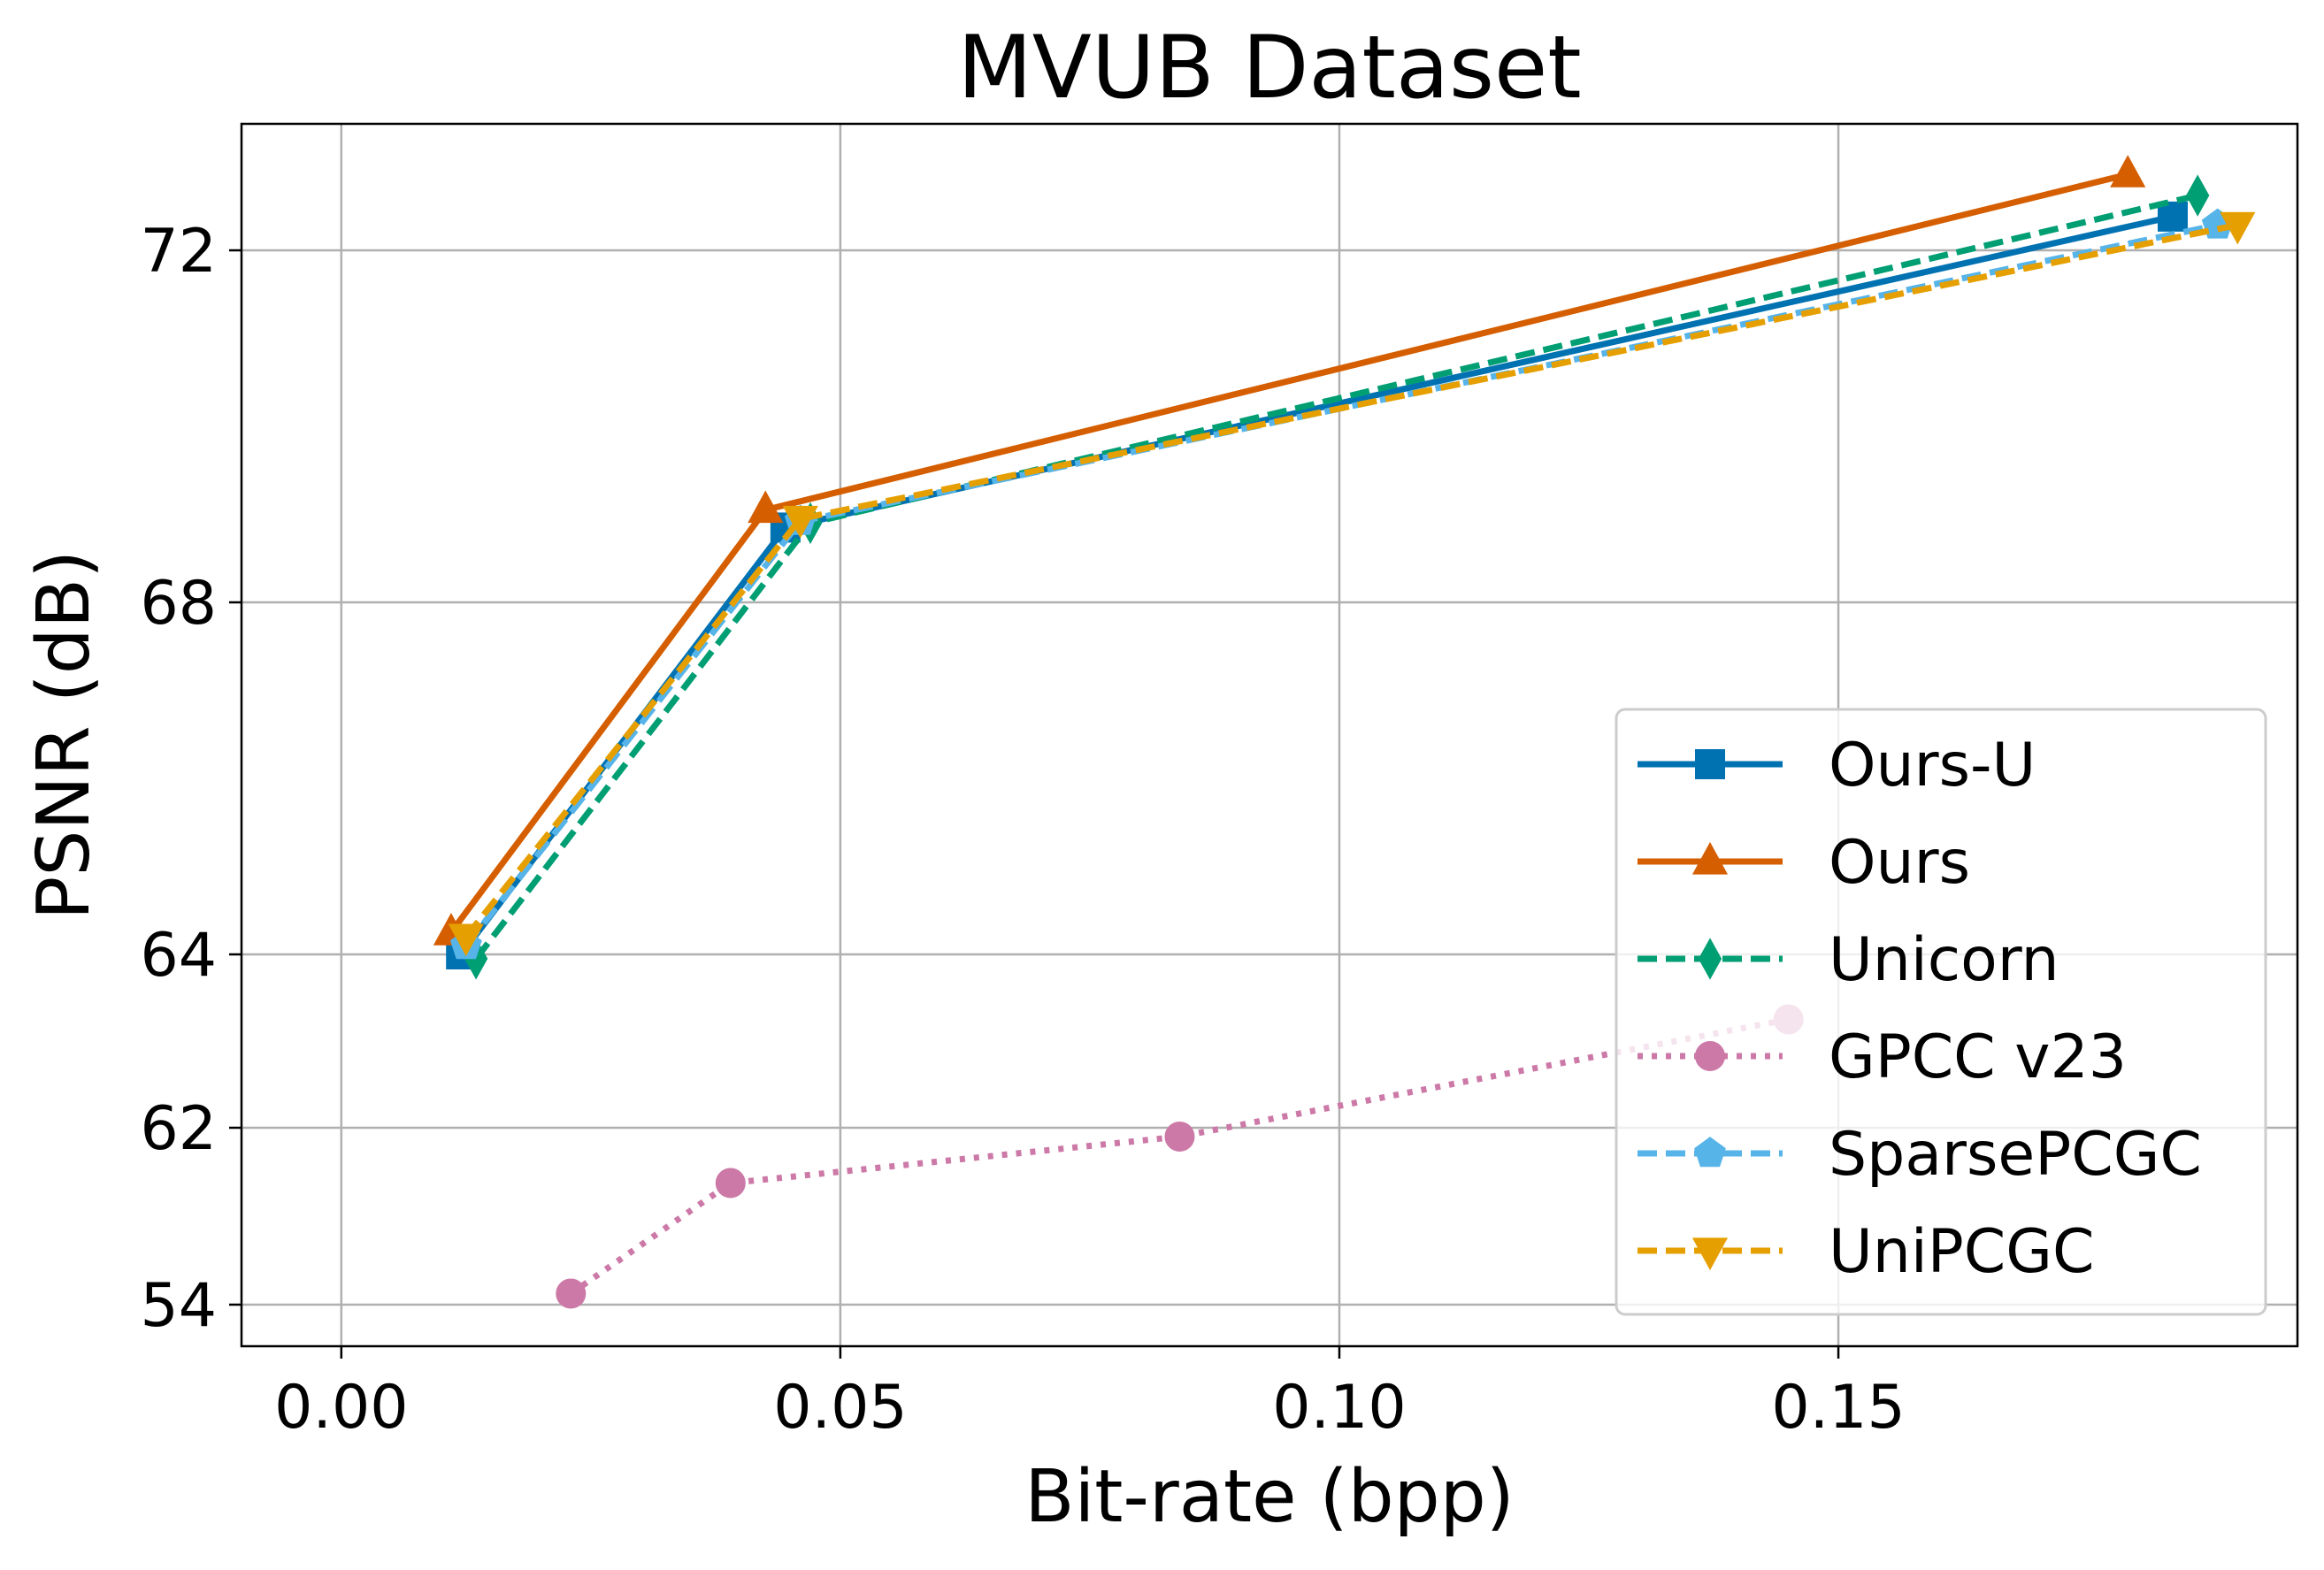 The width and height of the screenshot is (2324, 1570). Describe the element at coordinates (840, 1408) in the screenshot. I see `x-tick-label: 0.05` at that location.